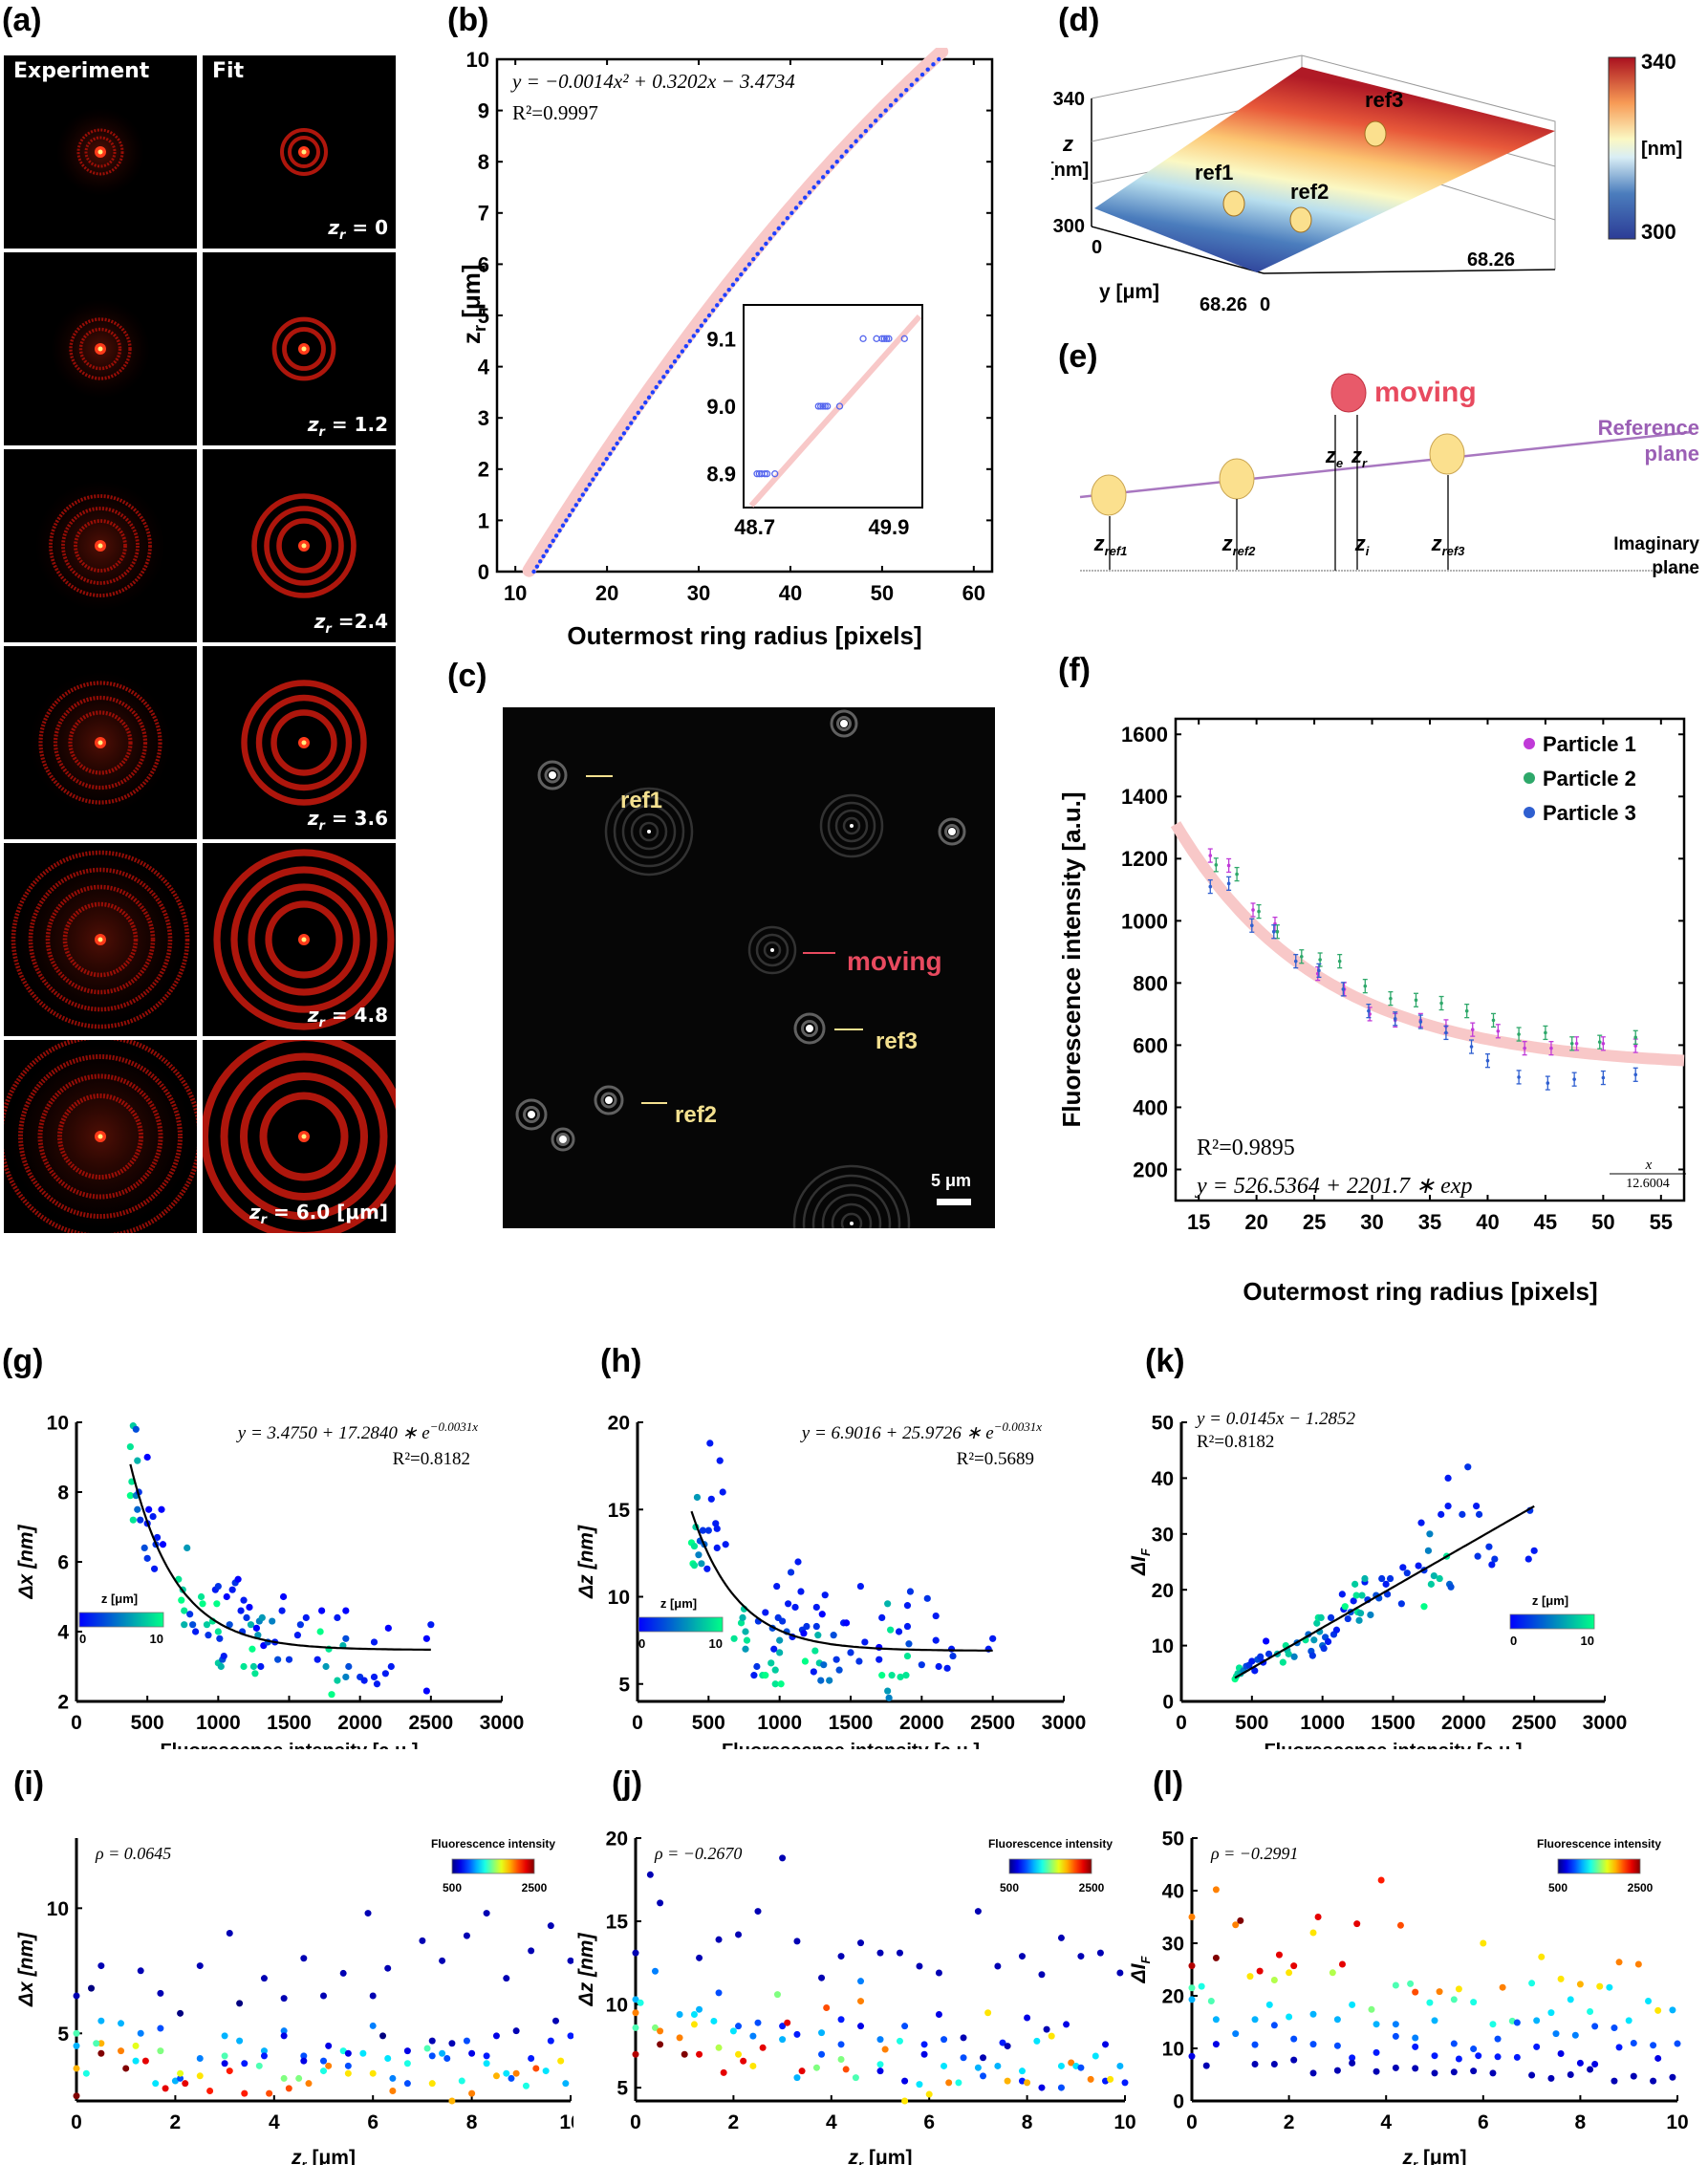 Image resolution: width=1708 pixels, height=2165 pixels. Describe the element at coordinates (1348, 393) in the screenshot. I see `moving-particle` at that location.